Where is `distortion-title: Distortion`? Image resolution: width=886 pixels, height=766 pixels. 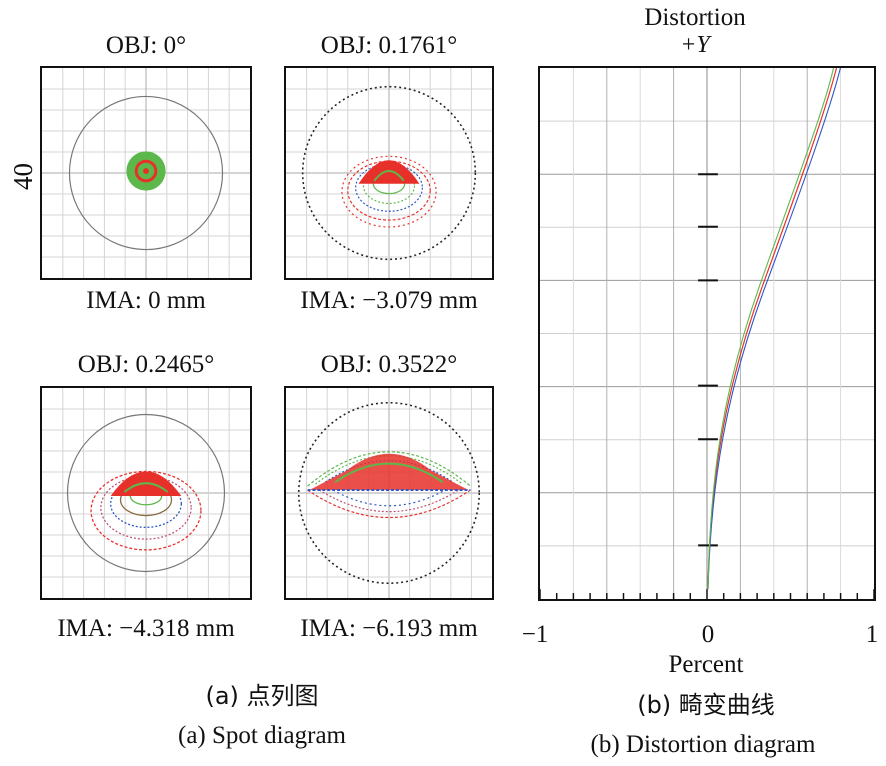
distortion-title: Distortion is located at coordinates (695, 17).